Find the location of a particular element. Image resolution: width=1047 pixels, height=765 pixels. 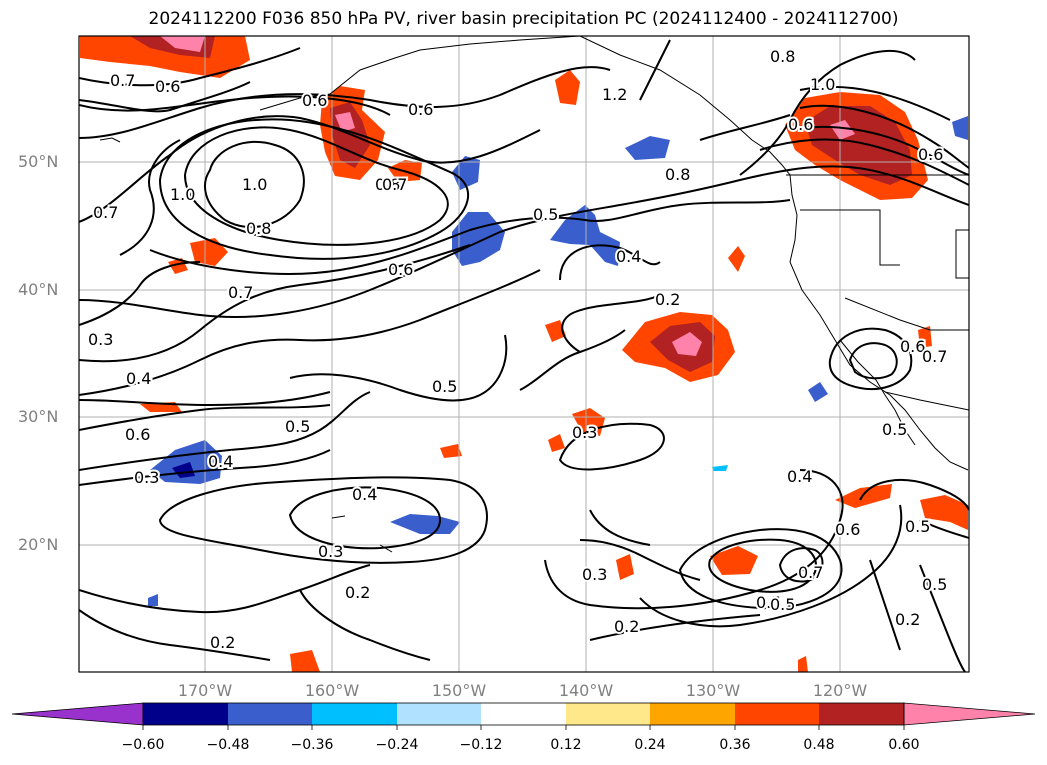

colorbar is located at coordinates (523, 716).